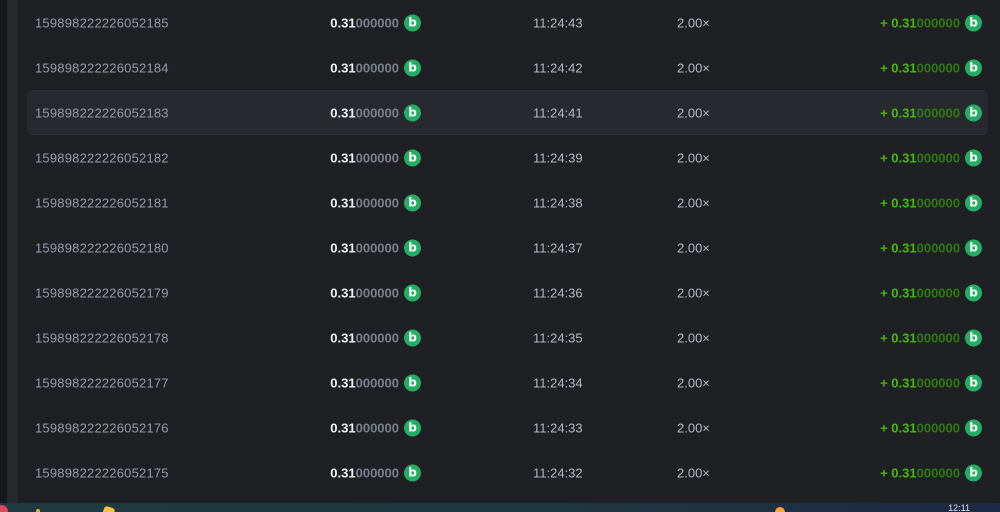  I want to click on taskbar-app-icon-red, so click(4, 508).